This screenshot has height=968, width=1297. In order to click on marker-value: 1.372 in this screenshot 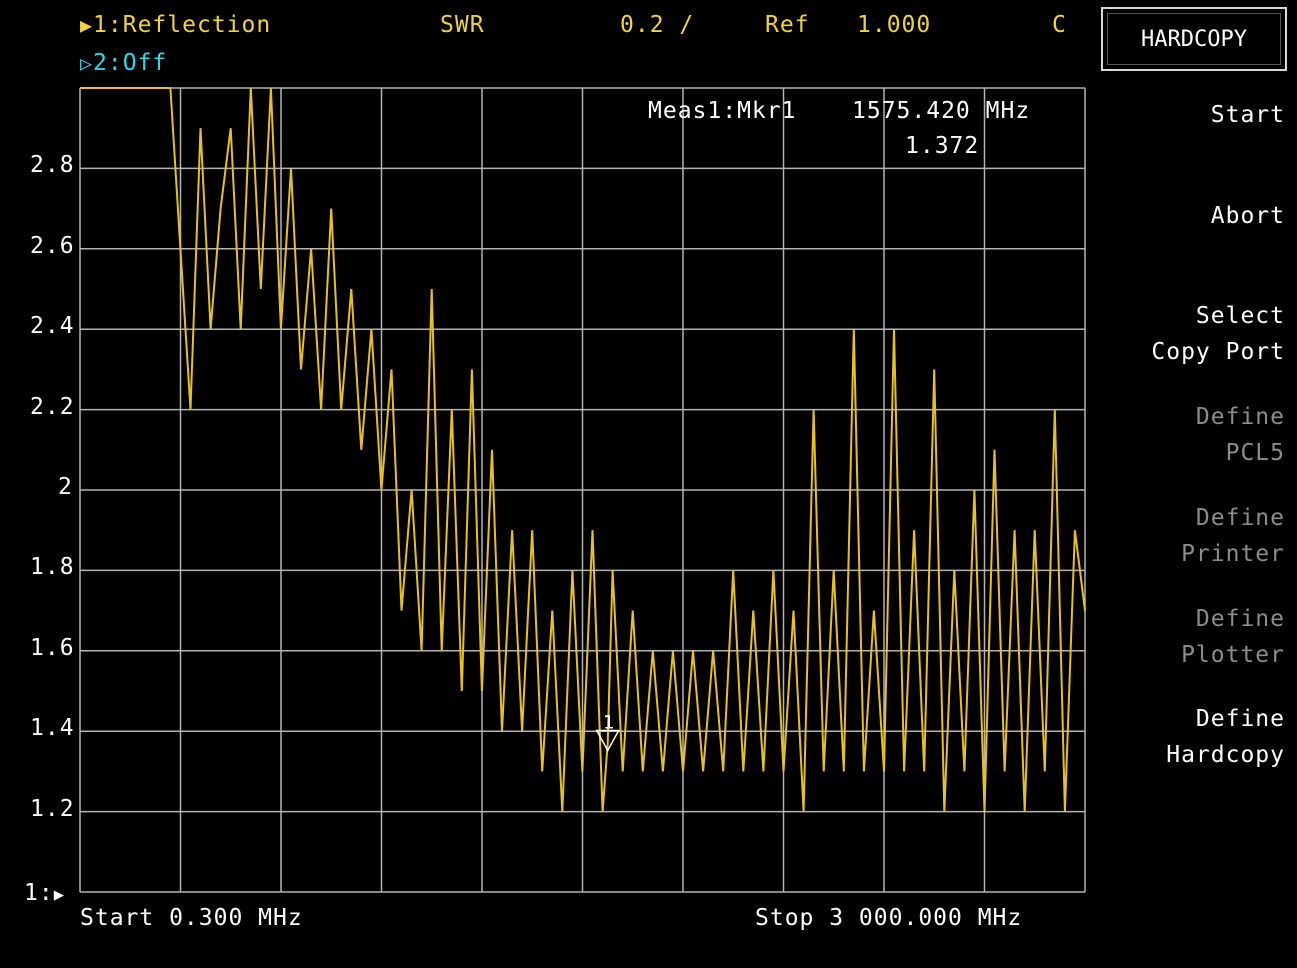, I will do `click(942, 146)`.